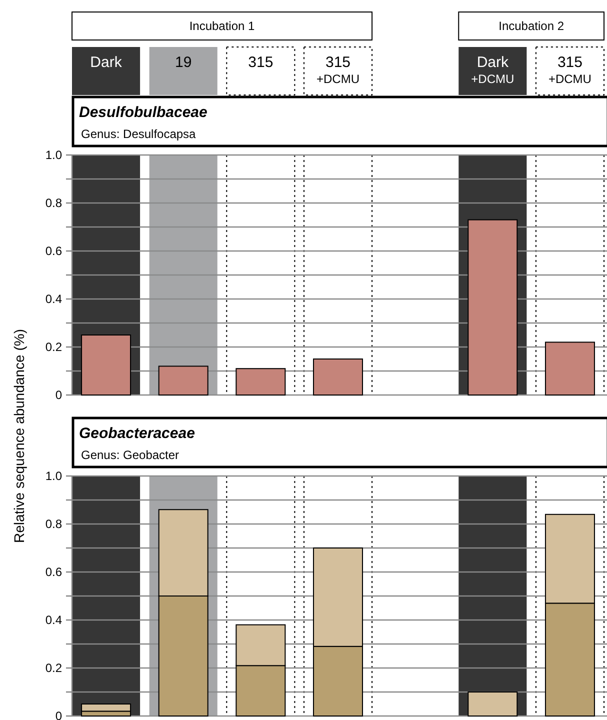 This screenshot has width=607, height=720. Describe the element at coordinates (106, 62) in the screenshot. I see `x-tick-label: Dark` at that location.